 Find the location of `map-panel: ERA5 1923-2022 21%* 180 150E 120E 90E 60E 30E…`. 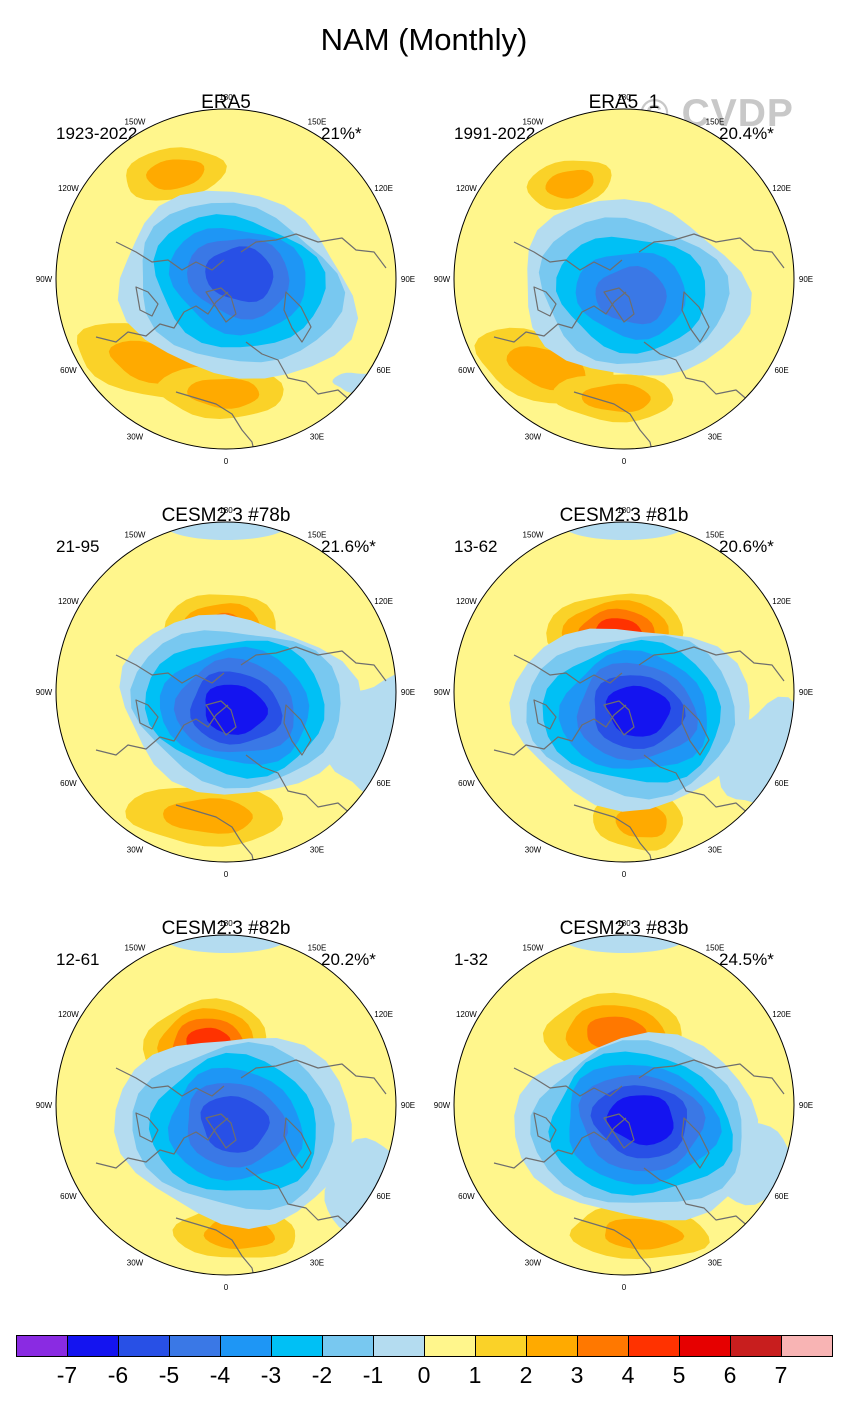

map-panel: ERA5 1923-2022 21%* 180 150E 120E 90E 60E 30E… is located at coordinates (246, 292).